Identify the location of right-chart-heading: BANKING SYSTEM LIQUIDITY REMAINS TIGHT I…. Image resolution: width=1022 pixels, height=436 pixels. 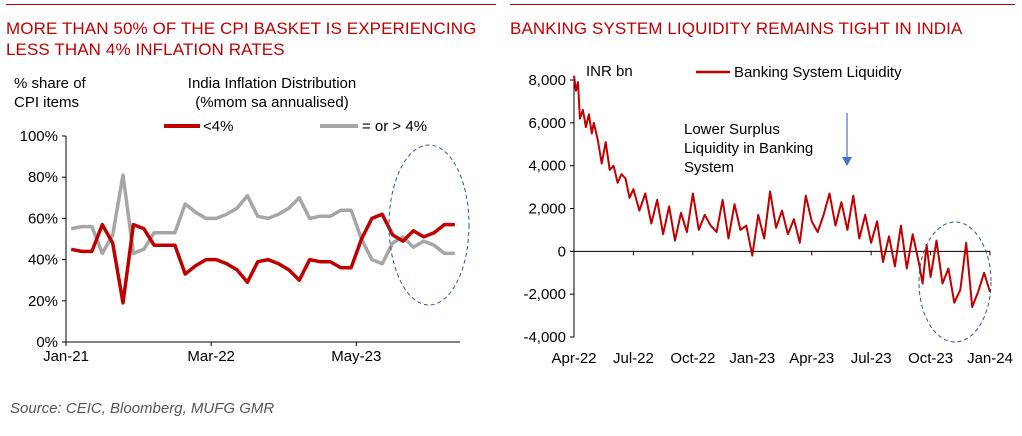
(736, 28).